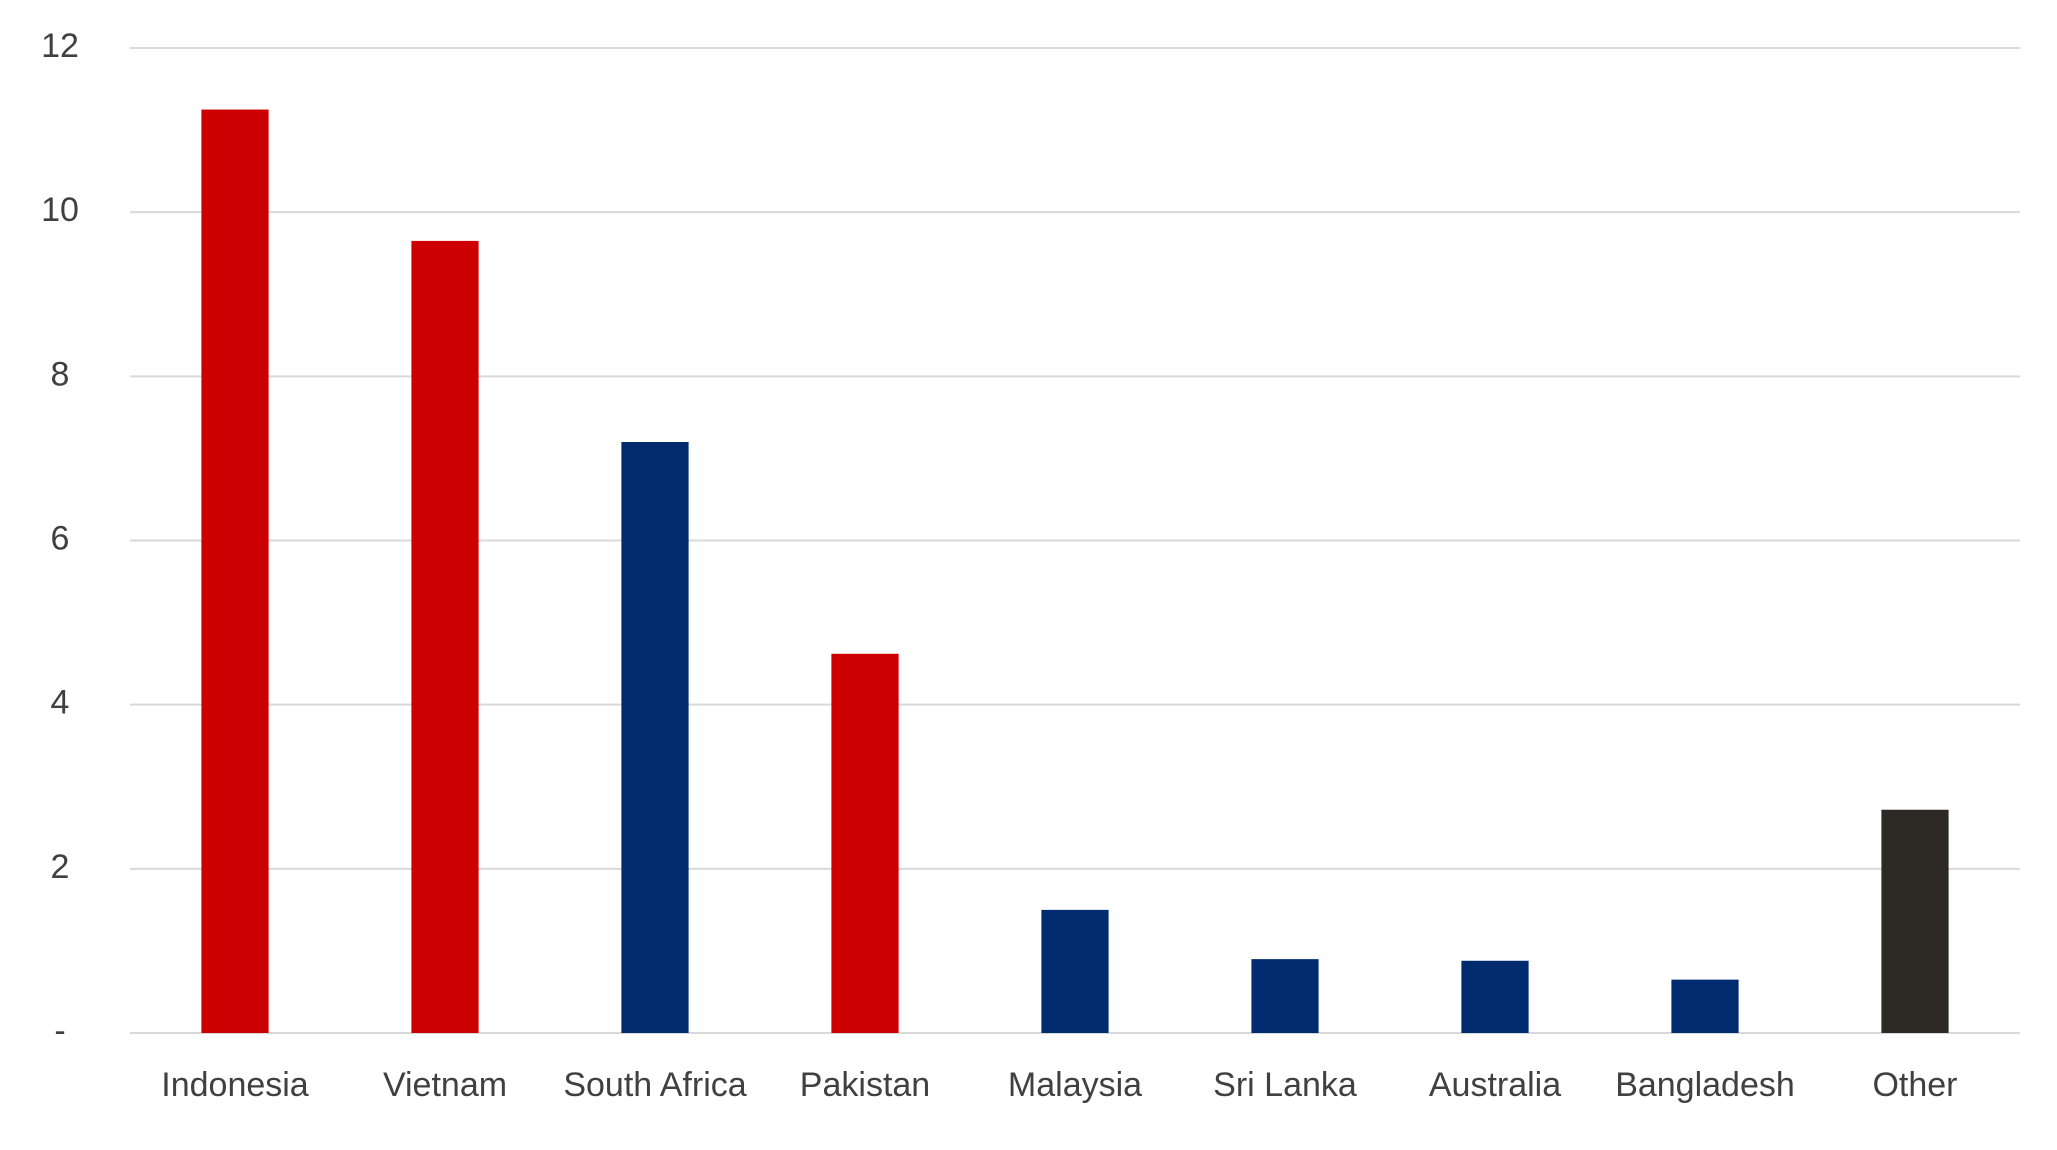 The height and width of the screenshot is (1150, 2057). I want to click on y-tick-label: 6, so click(60, 538).